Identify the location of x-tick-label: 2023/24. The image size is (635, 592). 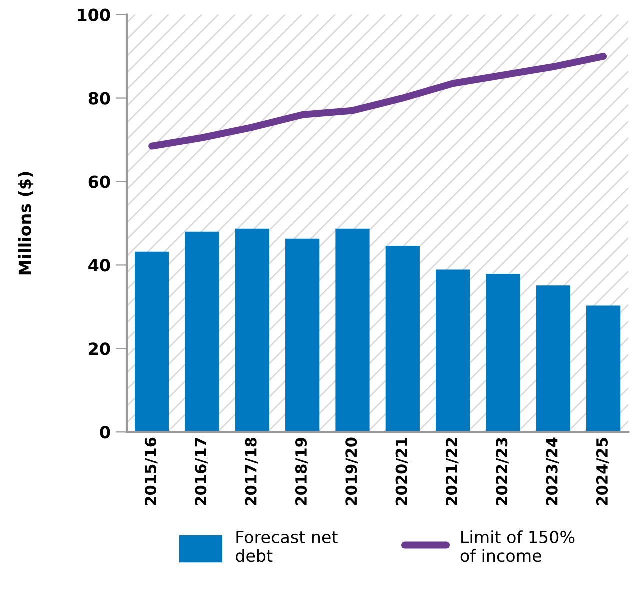
(553, 472).